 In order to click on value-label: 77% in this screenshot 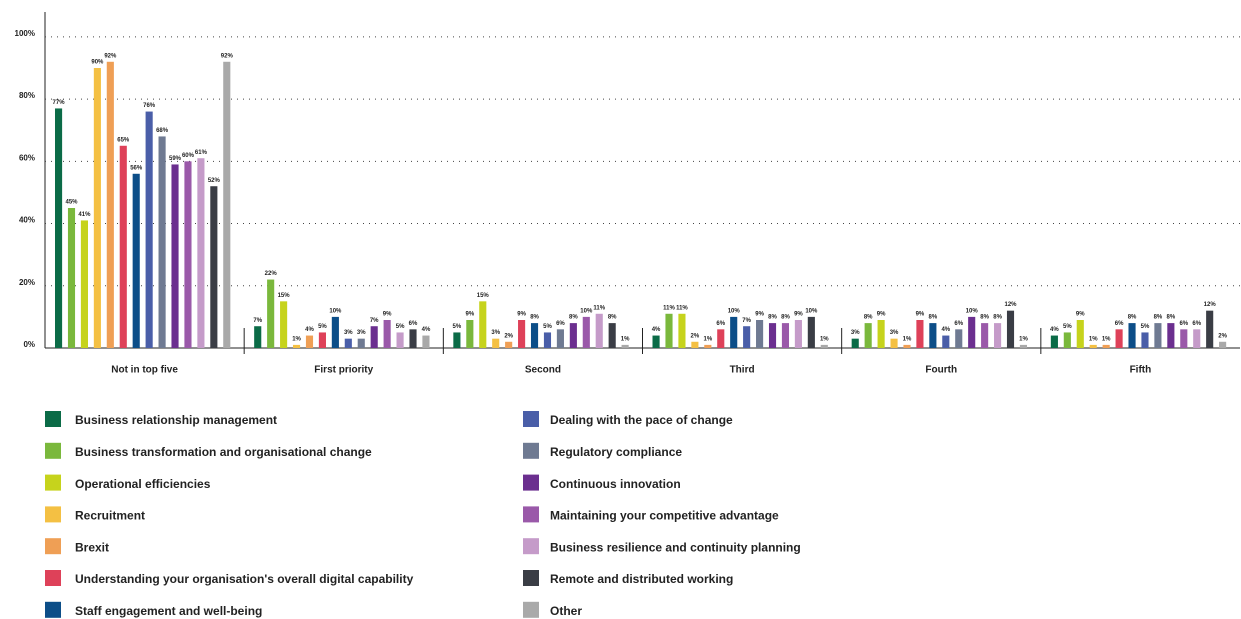, I will do `click(59, 103)`.